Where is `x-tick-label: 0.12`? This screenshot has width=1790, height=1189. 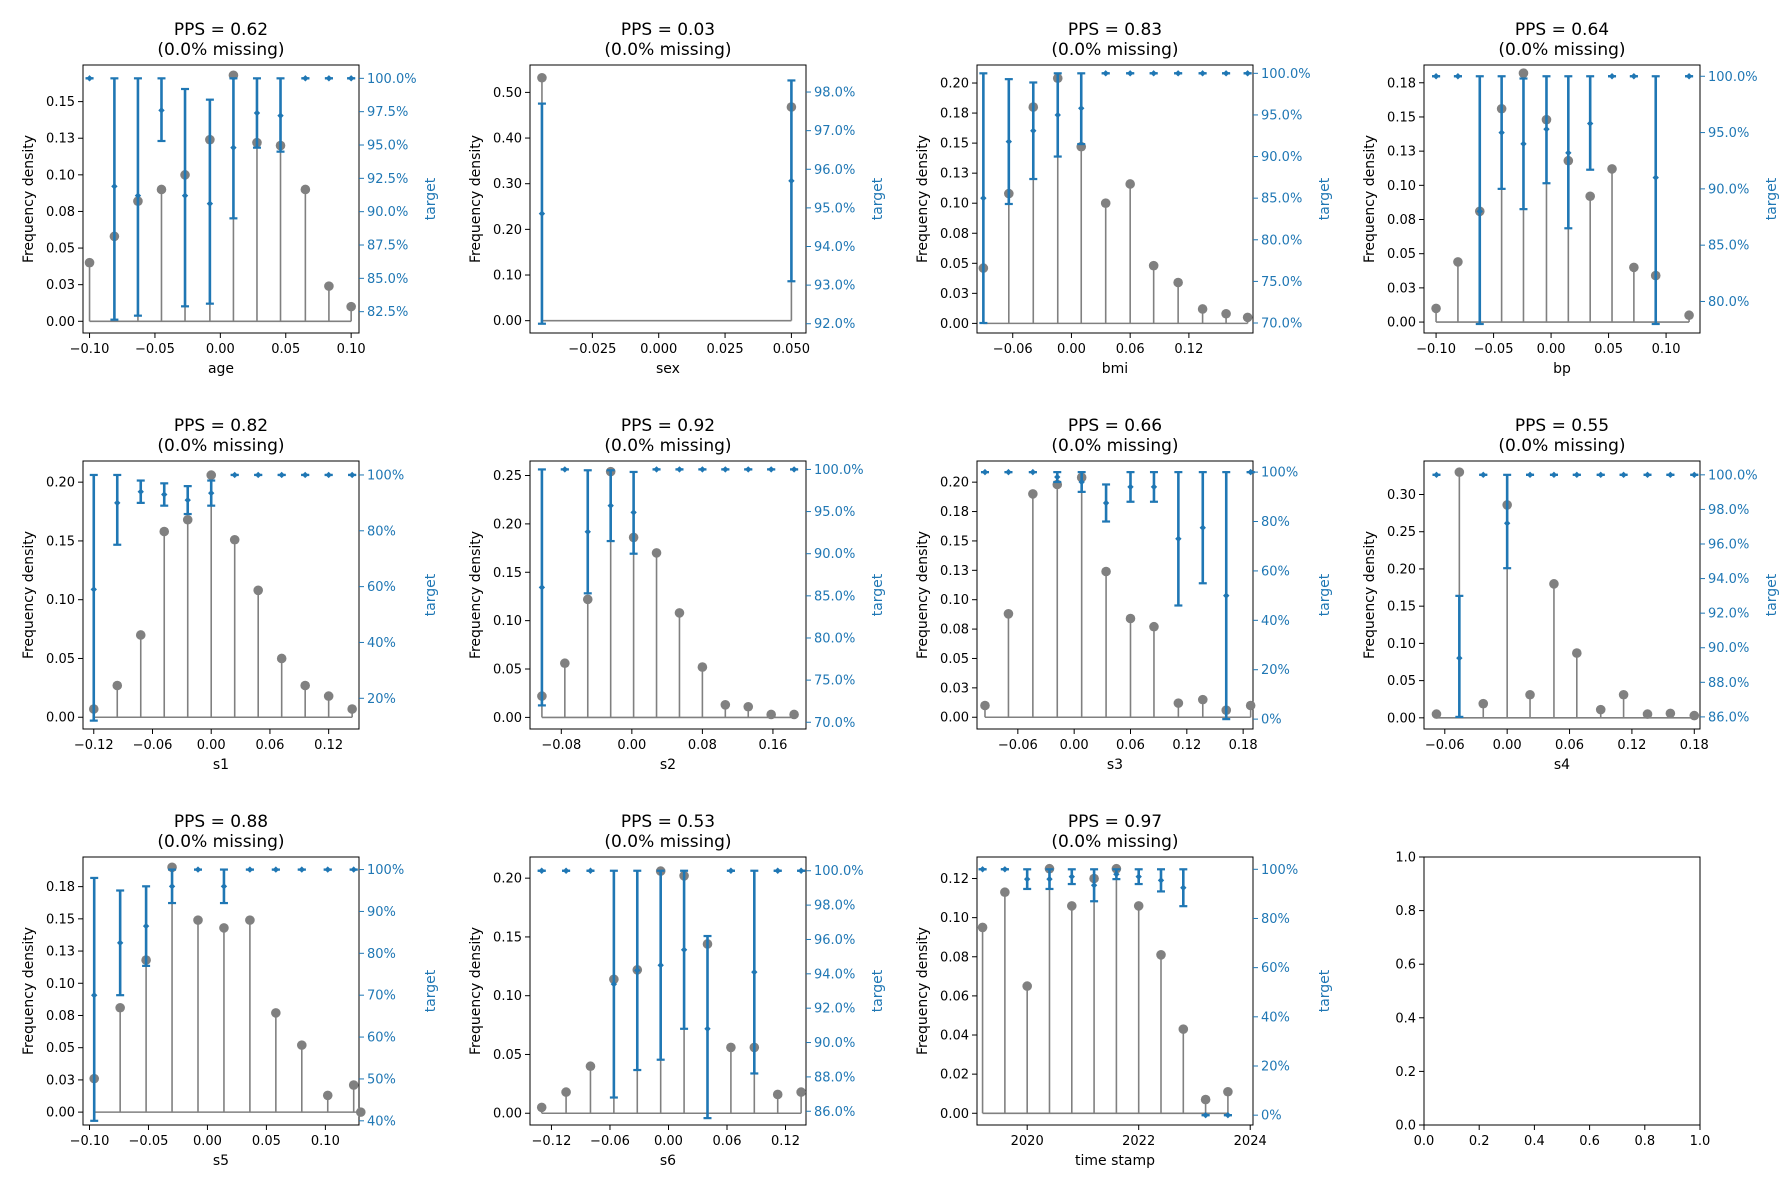 x-tick-label: 0.12 is located at coordinates (1188, 349).